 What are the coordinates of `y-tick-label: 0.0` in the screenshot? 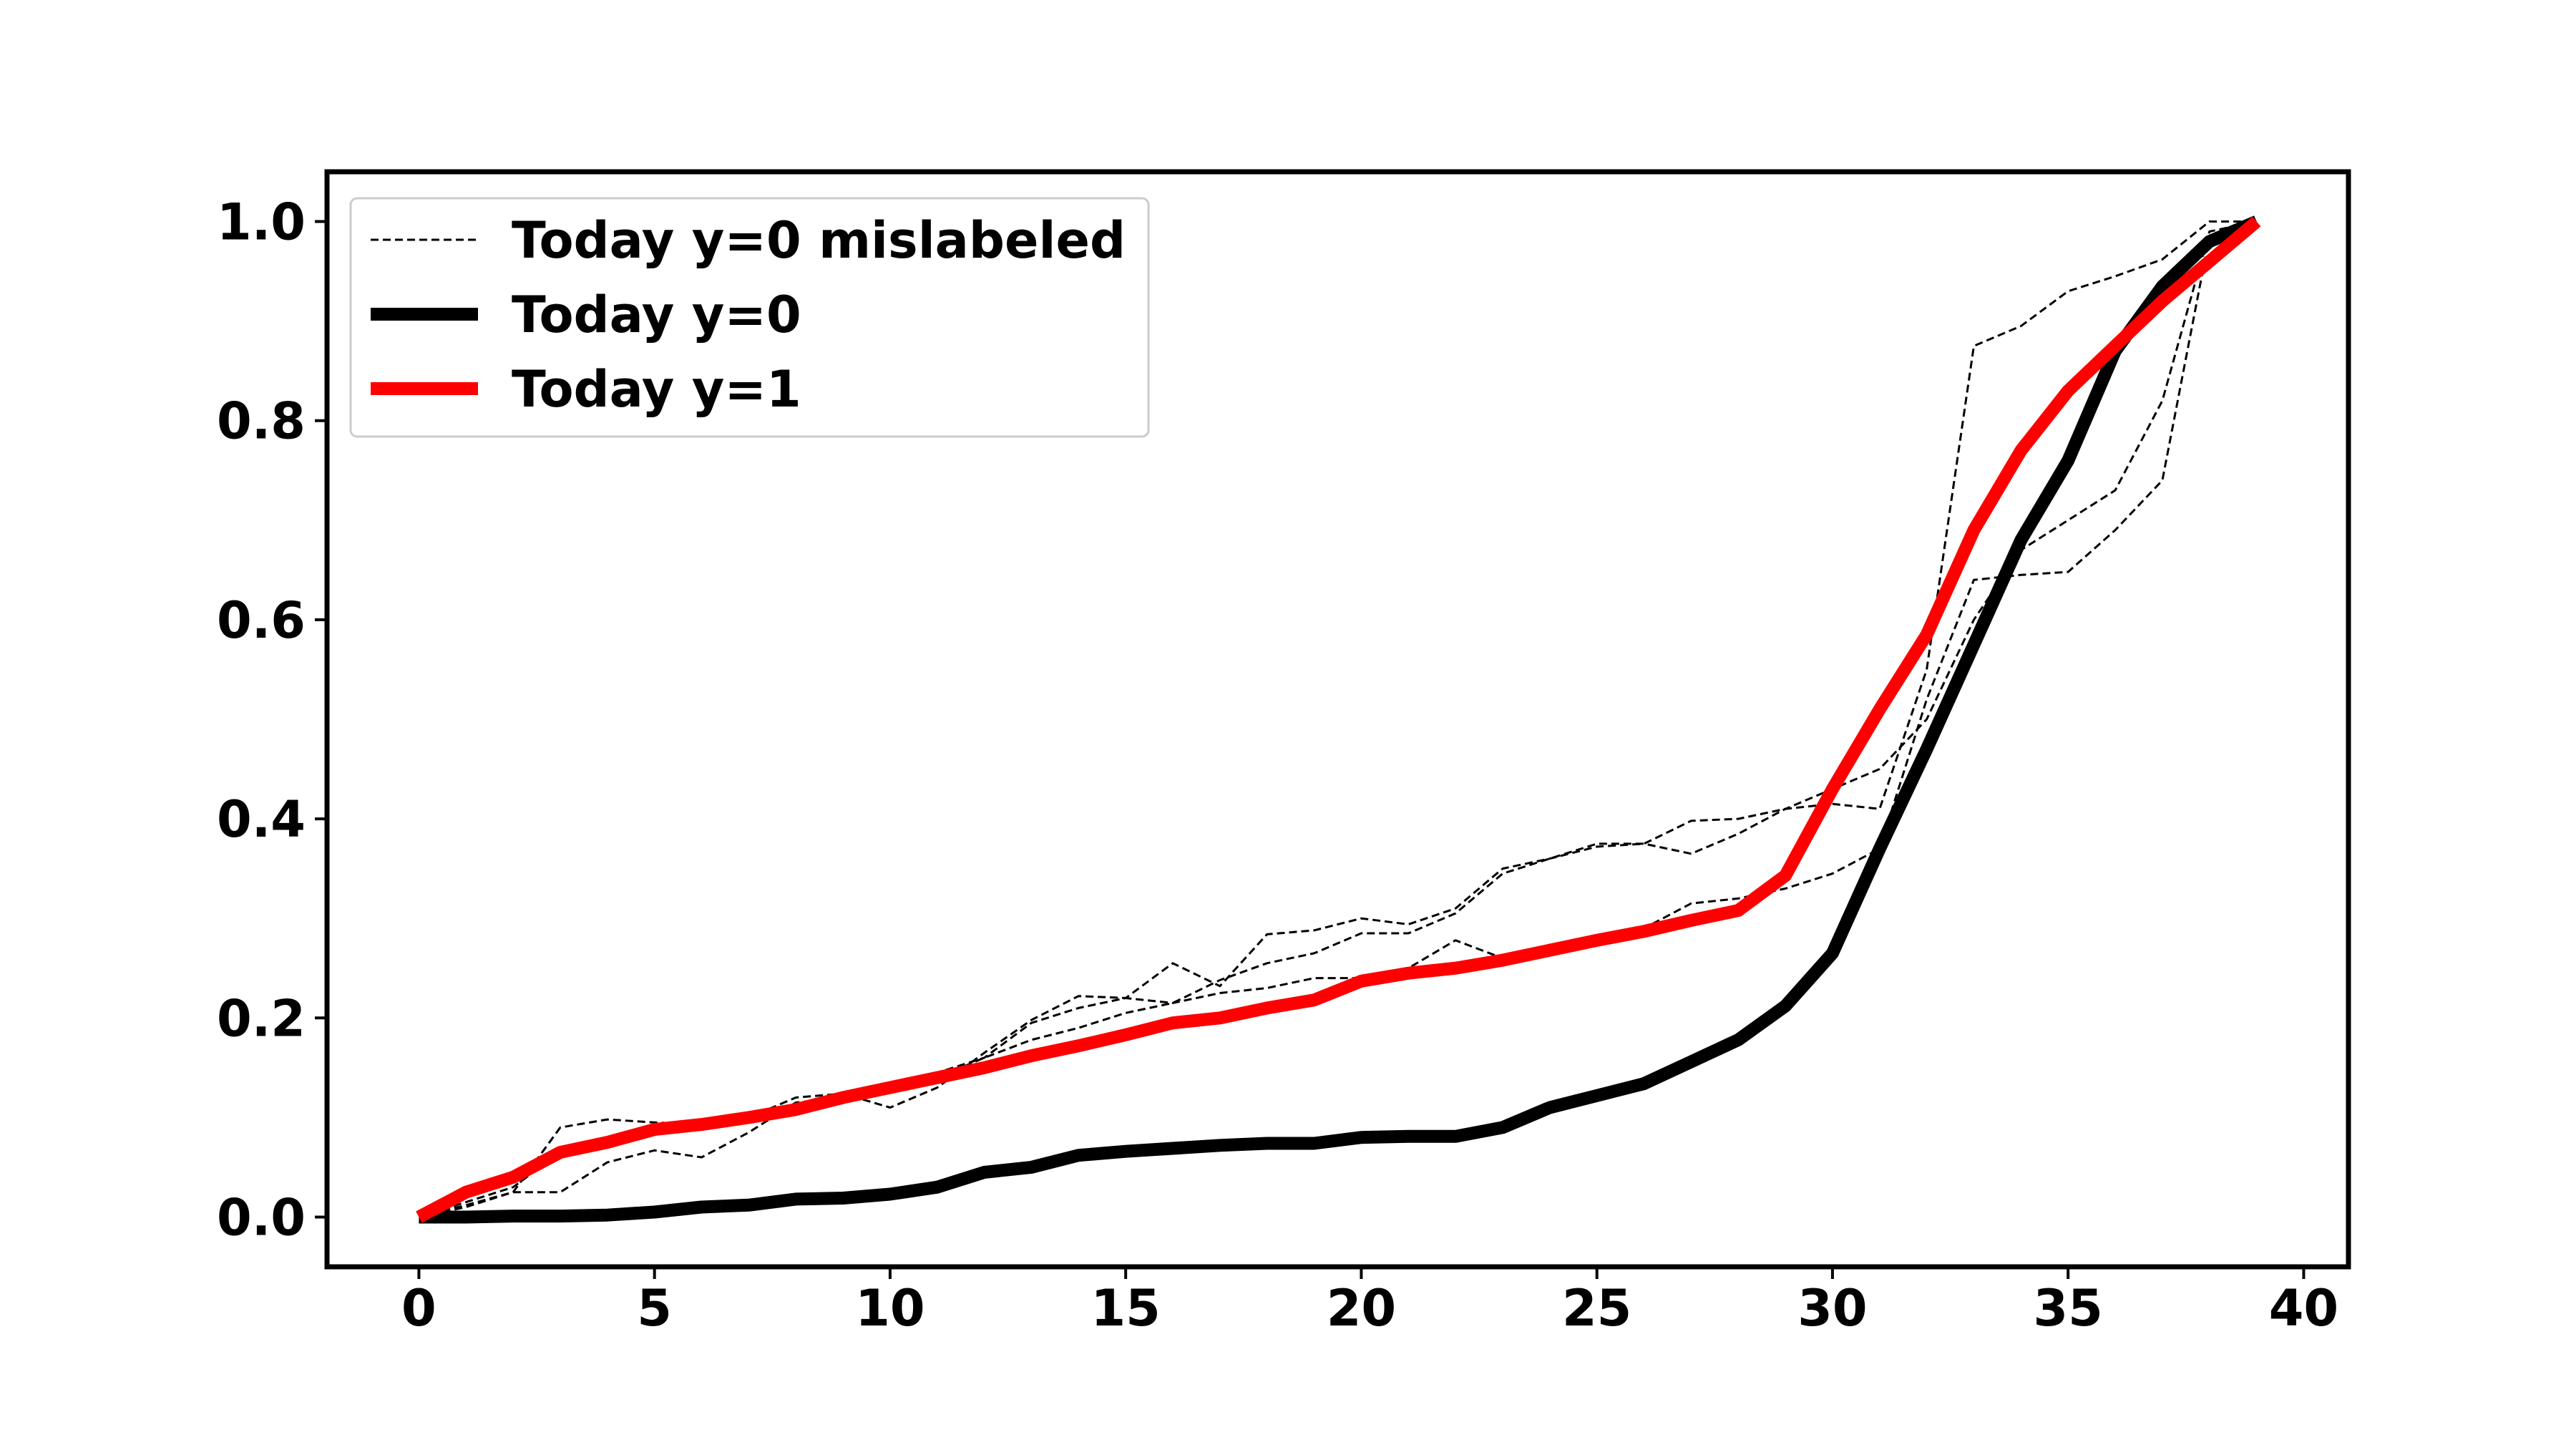 It's located at (261, 1217).